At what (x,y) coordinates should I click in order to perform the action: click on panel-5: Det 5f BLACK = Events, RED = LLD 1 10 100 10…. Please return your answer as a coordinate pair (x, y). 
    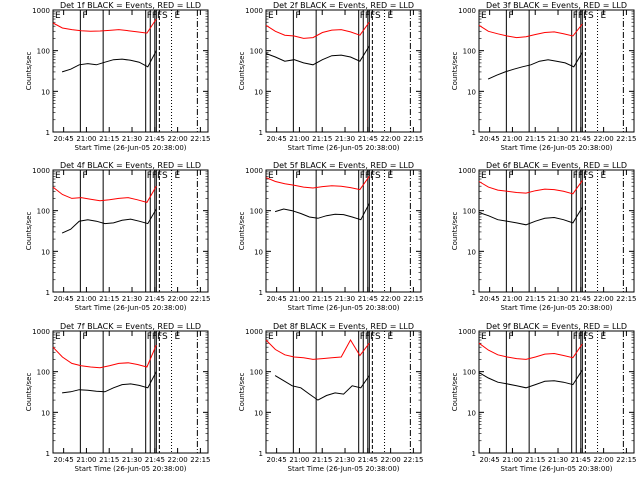
    Looking at the image, I should click on (330, 236).